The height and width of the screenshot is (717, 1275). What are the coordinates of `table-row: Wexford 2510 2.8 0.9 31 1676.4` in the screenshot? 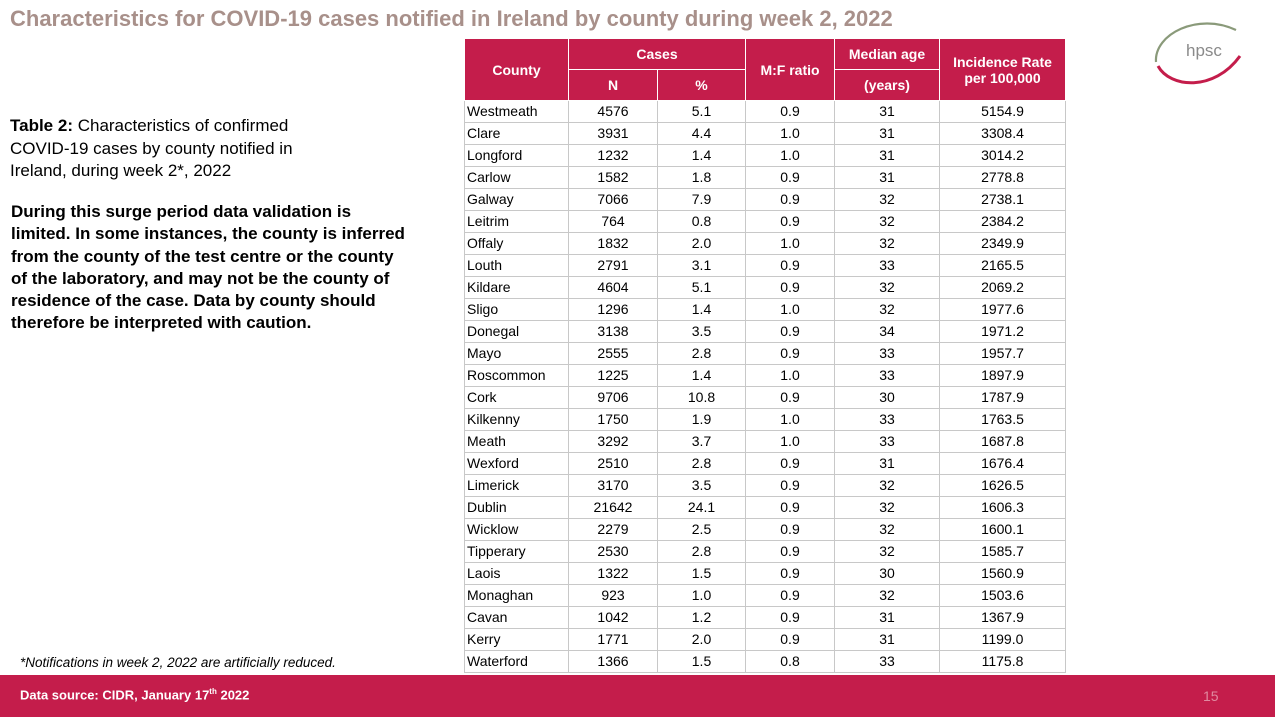 It's located at (765, 463).